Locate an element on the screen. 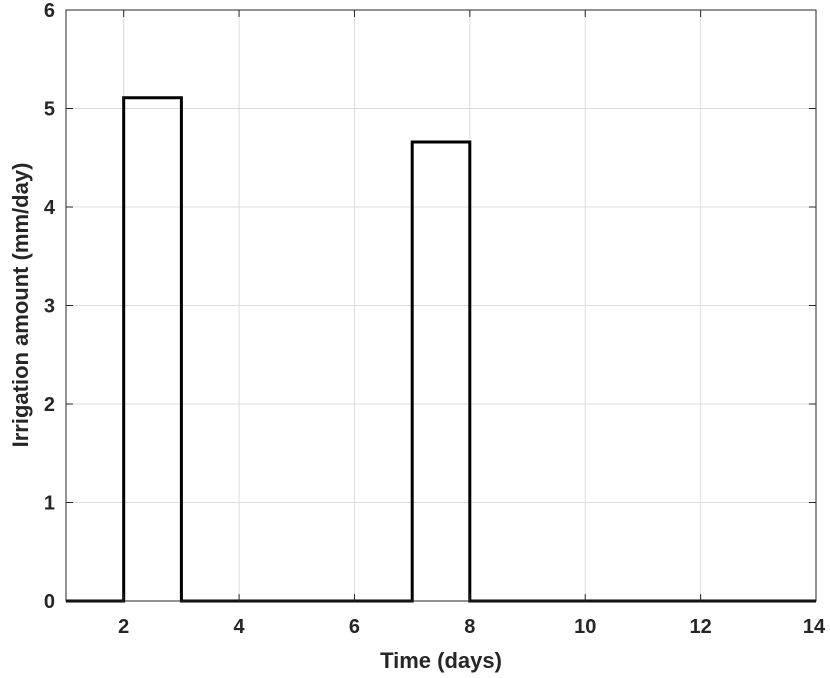 The height and width of the screenshot is (678, 830). x-axis-label: Time (days) is located at coordinates (441, 660).